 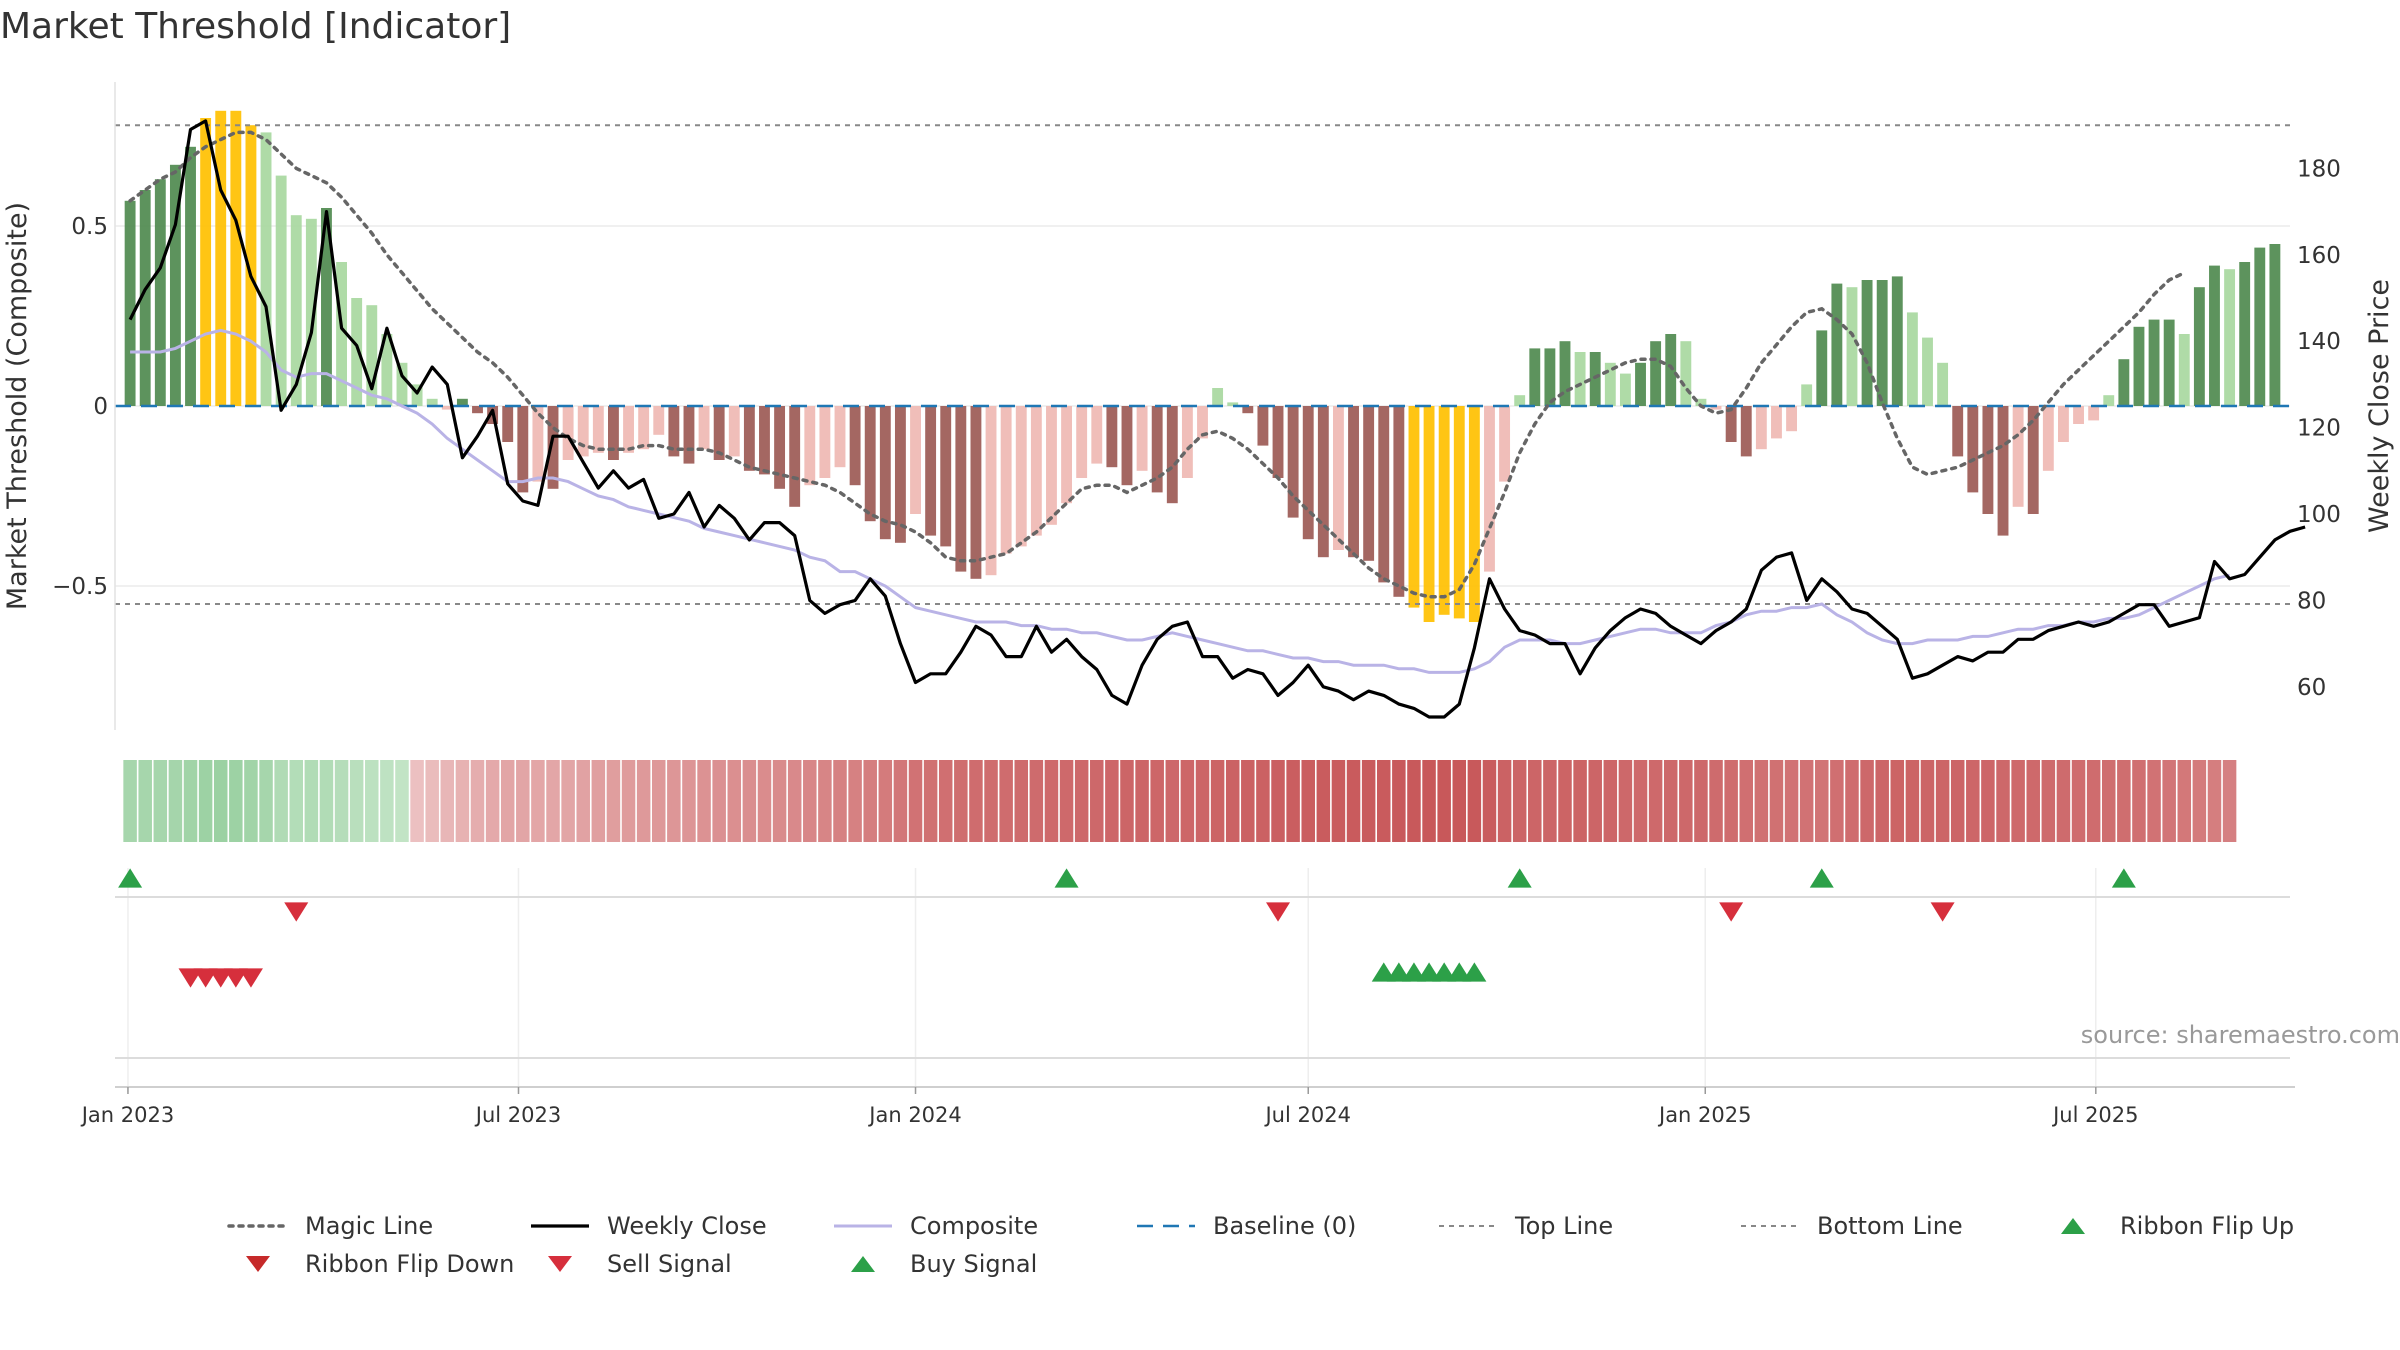 What do you see at coordinates (2207, 1226) in the screenshot?
I see `legend-label: Ribbon Flip Up` at bounding box center [2207, 1226].